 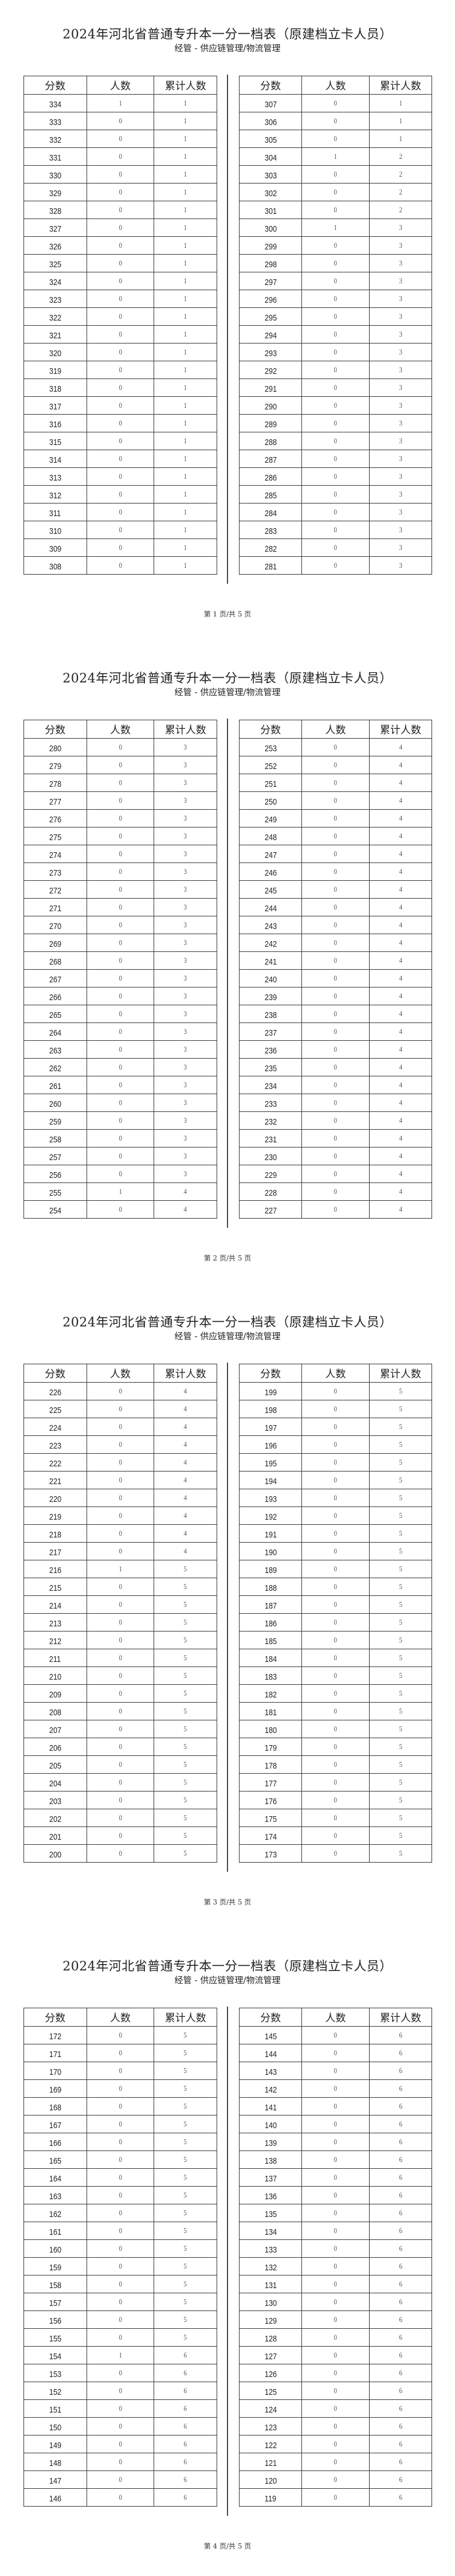 What do you see at coordinates (335, 1658) in the screenshot?
I see `table-row: 184 0 5` at bounding box center [335, 1658].